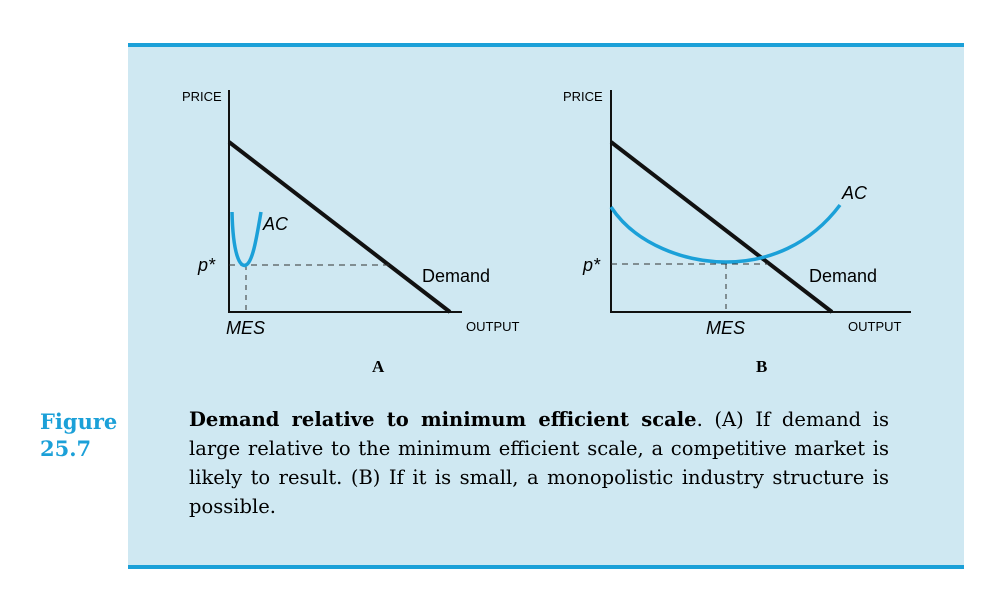 Image resolution: width=1006 pixels, height=610 pixels. I want to click on figure-label-word: Figure, so click(79, 421).